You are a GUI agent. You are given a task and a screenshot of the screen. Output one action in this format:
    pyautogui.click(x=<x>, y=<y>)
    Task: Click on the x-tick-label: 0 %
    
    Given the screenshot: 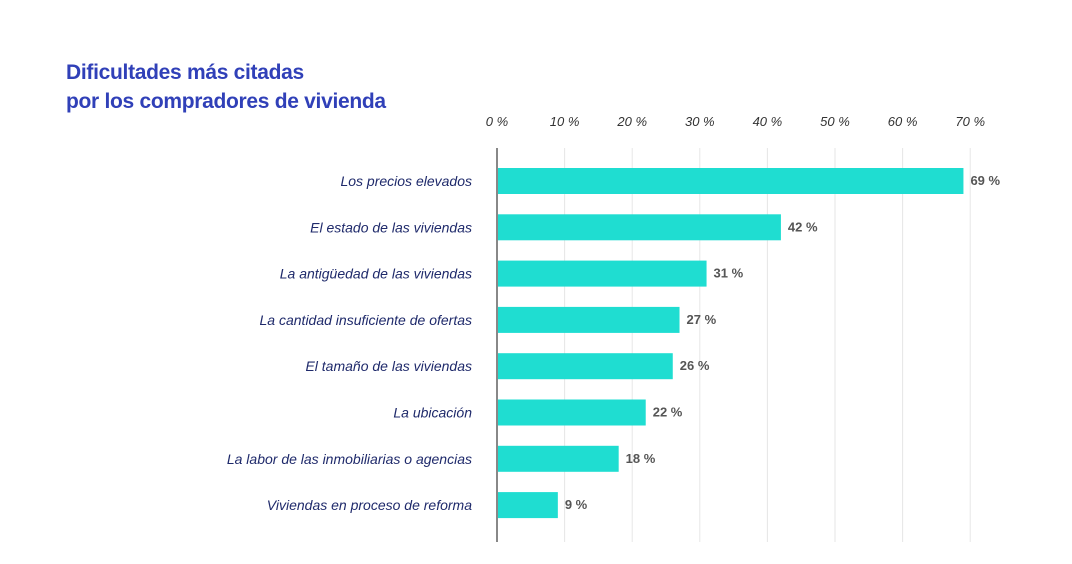 What is the action you would take?
    pyautogui.click(x=497, y=121)
    